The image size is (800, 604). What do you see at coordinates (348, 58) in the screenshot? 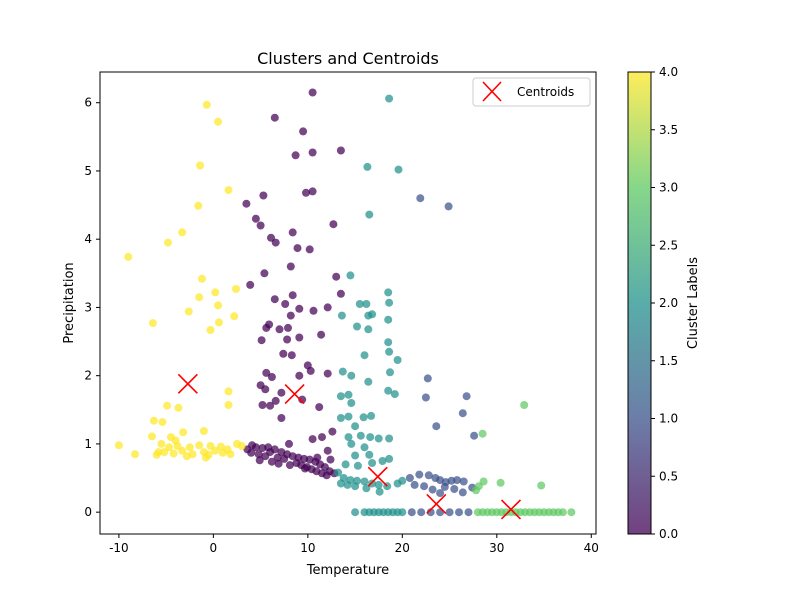
I see `chart-title: Clusters and Centroids` at bounding box center [348, 58].